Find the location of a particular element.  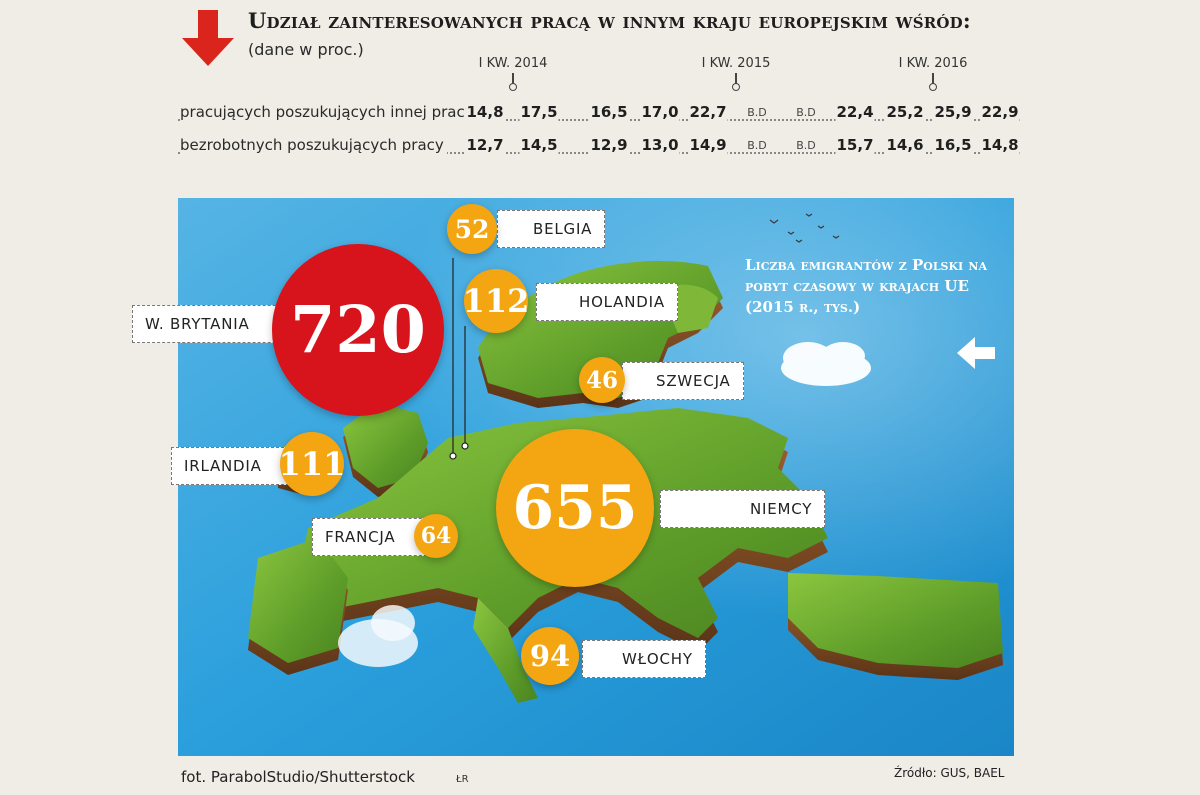

bird-icons is located at coordinates (804, 228).